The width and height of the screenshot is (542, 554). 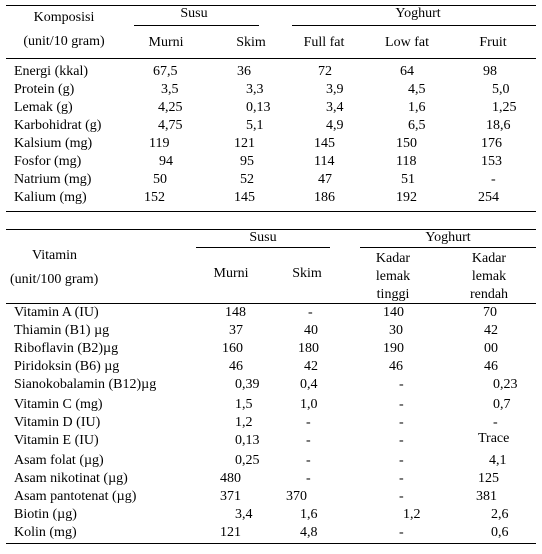 I want to click on table-1-susu-rule, so click(x=196, y=25).